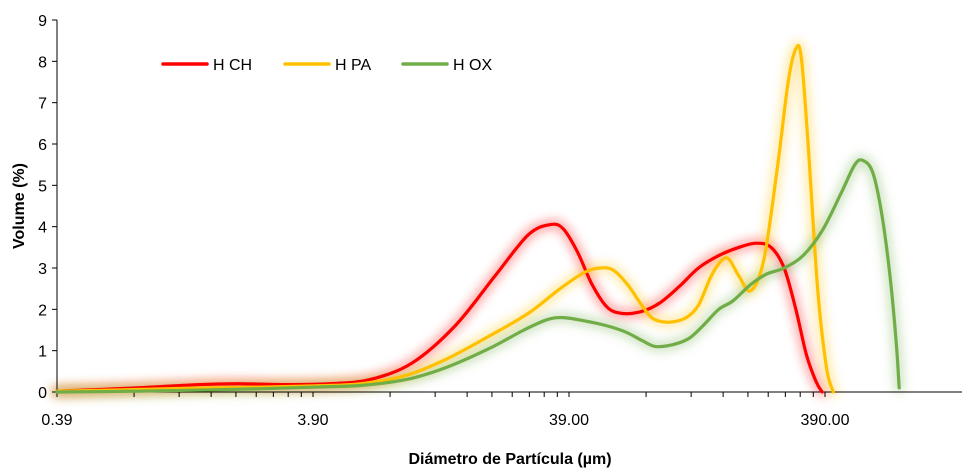 This screenshot has height=471, width=964. What do you see at coordinates (42, 310) in the screenshot?
I see `y-tick-label: 2` at bounding box center [42, 310].